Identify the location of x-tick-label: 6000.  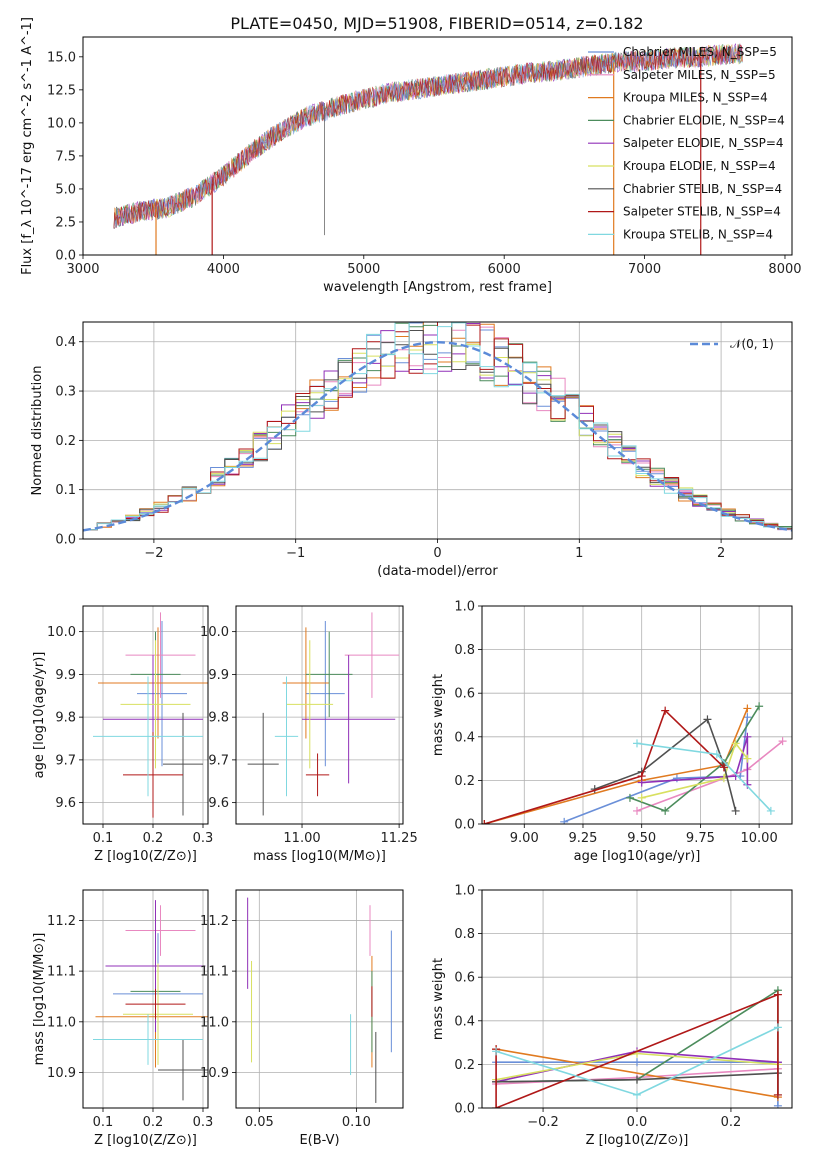
(504, 269).